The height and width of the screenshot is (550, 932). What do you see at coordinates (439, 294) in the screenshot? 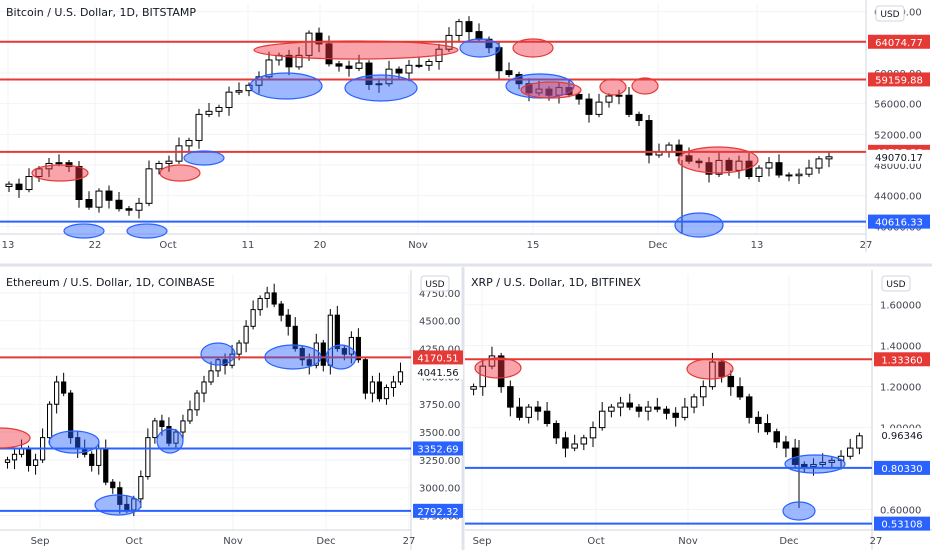
I see `y-tick-label: 4750.00` at bounding box center [439, 294].